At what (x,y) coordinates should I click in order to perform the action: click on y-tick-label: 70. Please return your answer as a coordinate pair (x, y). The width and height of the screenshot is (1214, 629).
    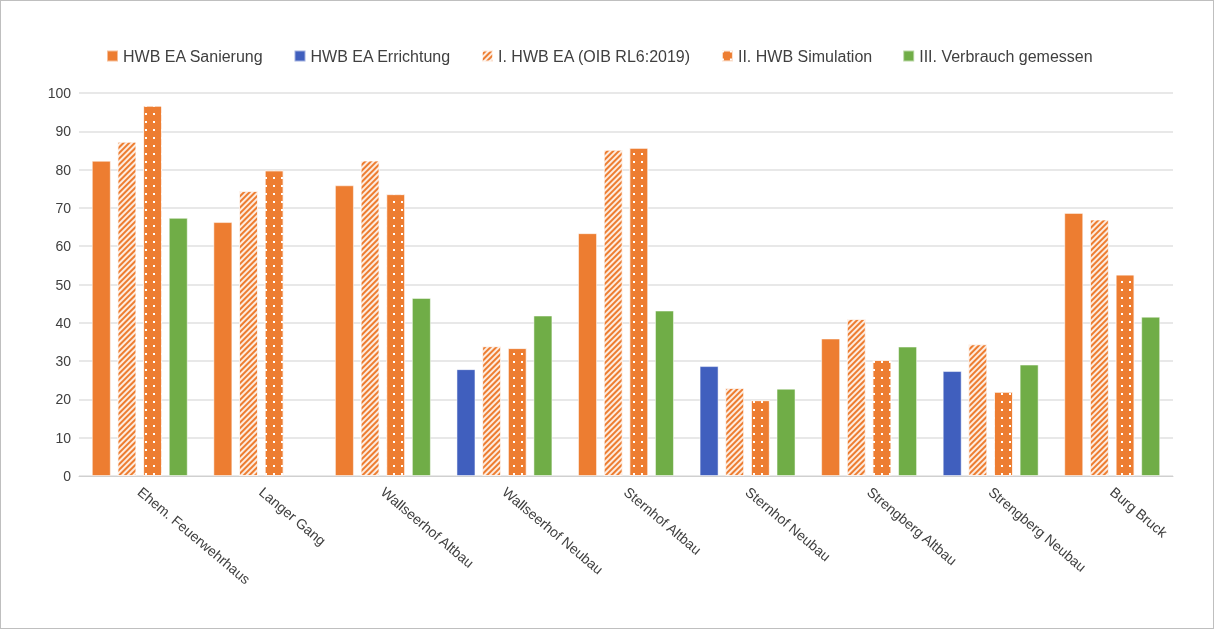
    Looking at the image, I should click on (63, 207).